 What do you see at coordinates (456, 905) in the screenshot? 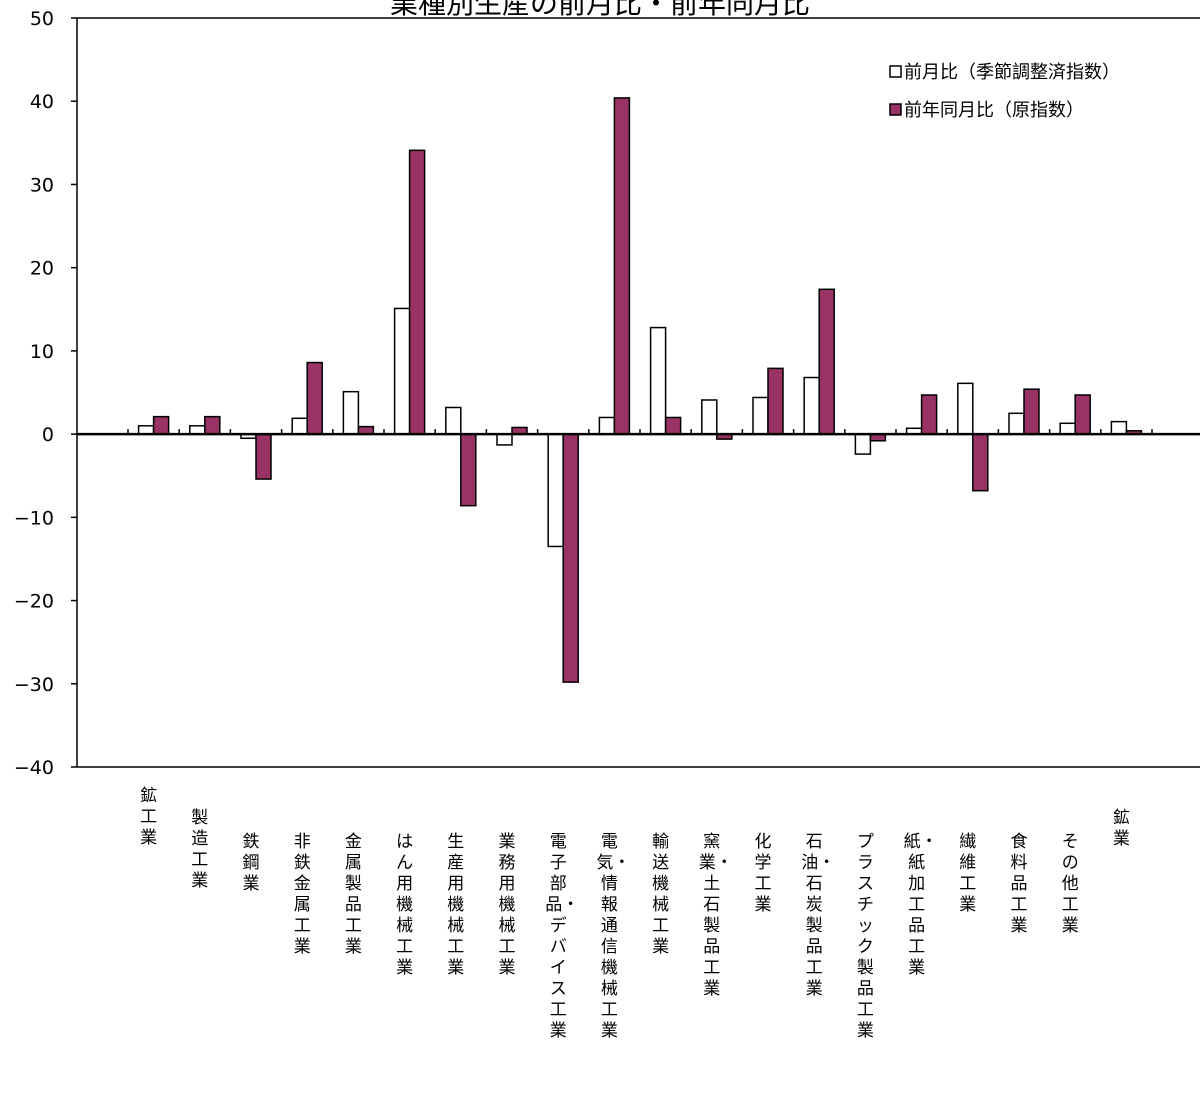
I see `category-label: 生産用機械工業` at bounding box center [456, 905].